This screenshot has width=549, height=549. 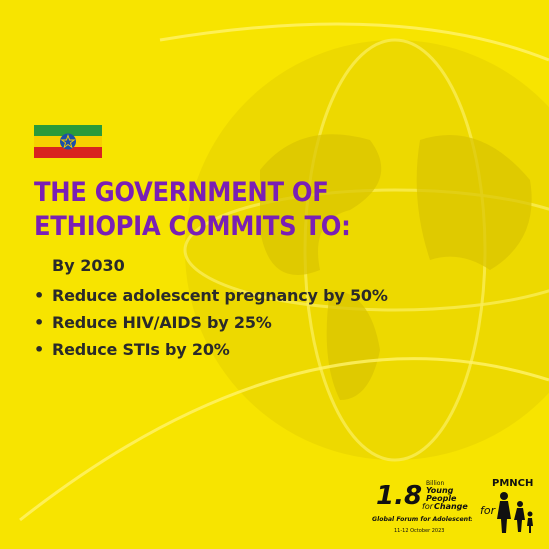 I want to click on headline-line: ETHIOPIA COMMITS TO:, so click(x=192, y=226).